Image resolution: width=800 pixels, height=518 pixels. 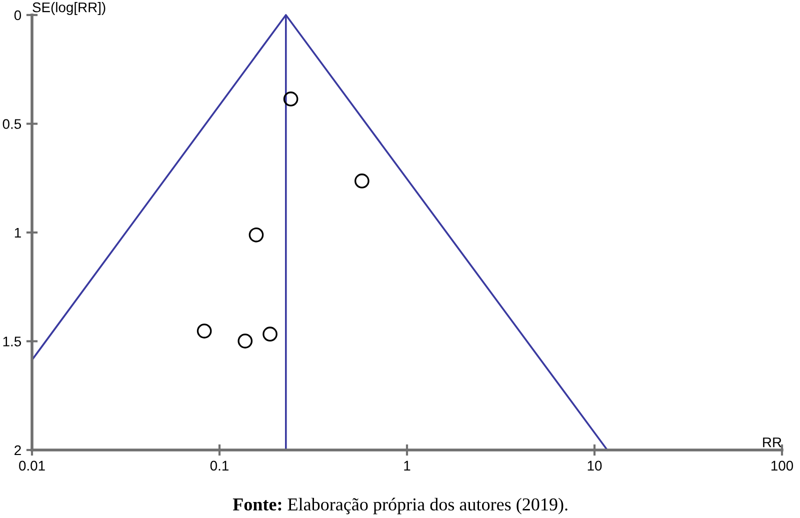 I want to click on x-tick-label: 0.01, so click(x=32, y=465).